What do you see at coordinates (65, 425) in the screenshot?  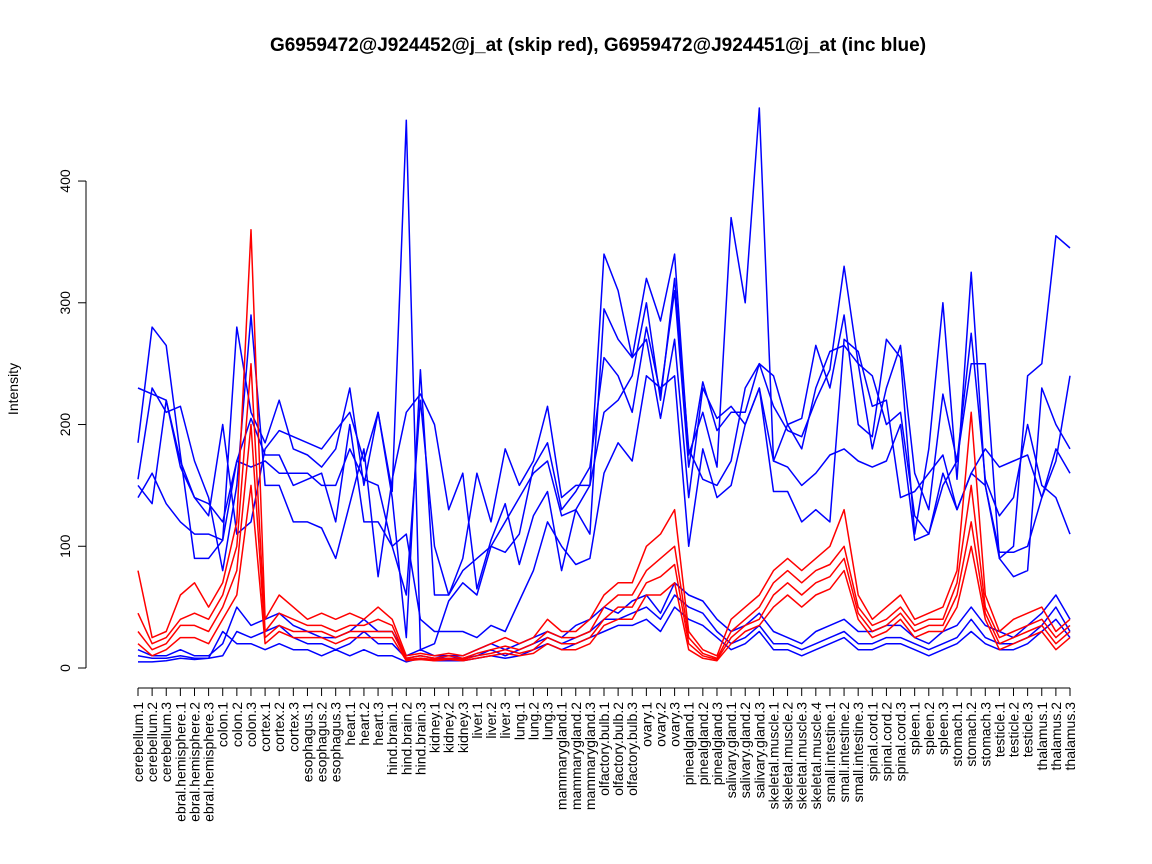 I see `y-tick-label: 200` at bounding box center [65, 425].